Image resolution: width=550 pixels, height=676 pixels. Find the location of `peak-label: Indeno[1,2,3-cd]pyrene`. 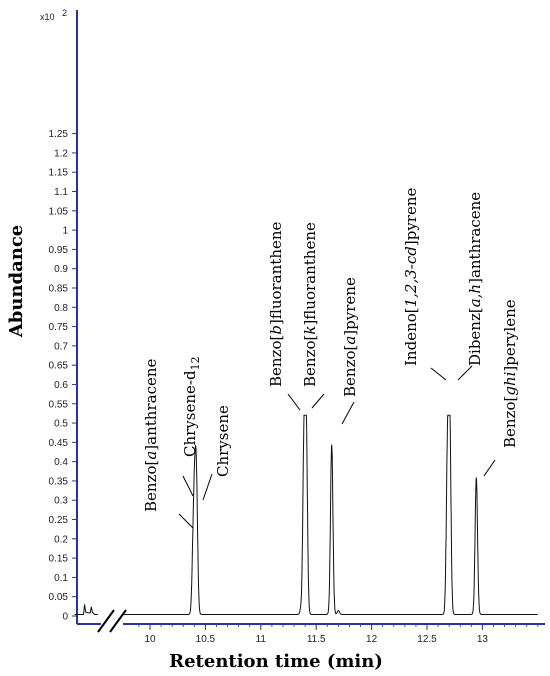

peak-label: Indeno[1,2,3-cd]pyrene is located at coordinates (411, 277).